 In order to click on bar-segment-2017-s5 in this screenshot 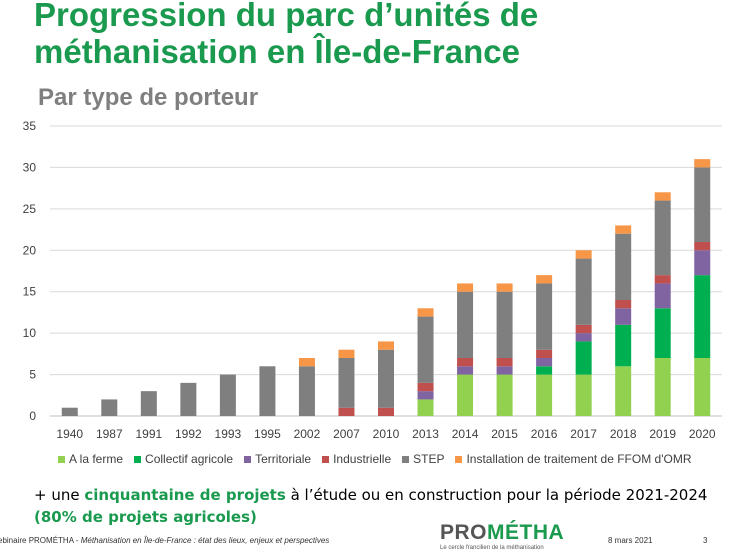, I will do `click(583, 254)`.